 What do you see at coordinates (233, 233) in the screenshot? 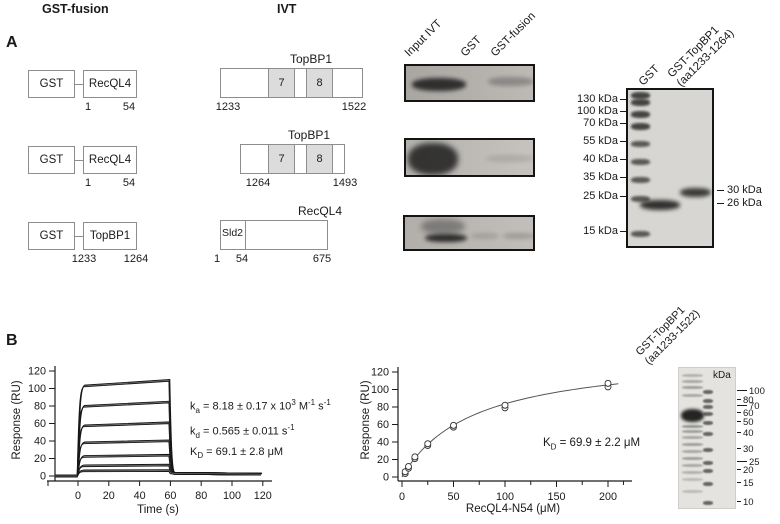
I see `sld2-domain-label: Sld2` at bounding box center [233, 233].